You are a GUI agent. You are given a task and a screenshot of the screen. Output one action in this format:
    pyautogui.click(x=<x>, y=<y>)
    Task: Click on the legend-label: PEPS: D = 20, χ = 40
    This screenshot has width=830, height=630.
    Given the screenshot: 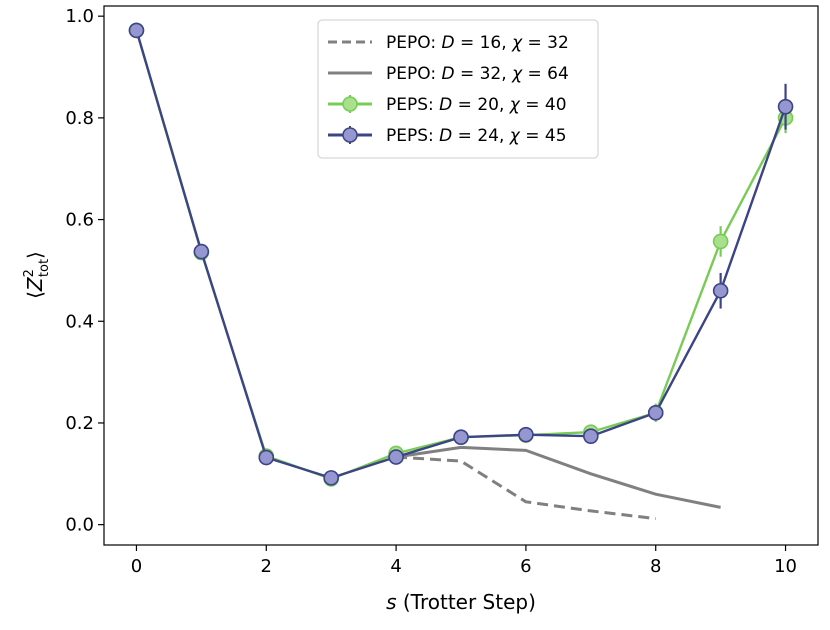 What is the action you would take?
    pyautogui.click(x=476, y=105)
    